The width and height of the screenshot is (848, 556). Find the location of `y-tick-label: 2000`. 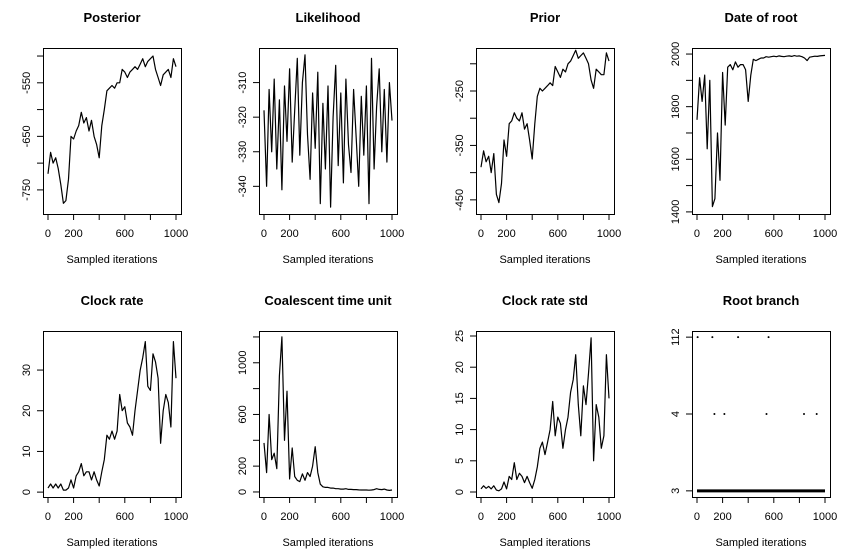

y-tick-label: 2000 is located at coordinates (676, 54).